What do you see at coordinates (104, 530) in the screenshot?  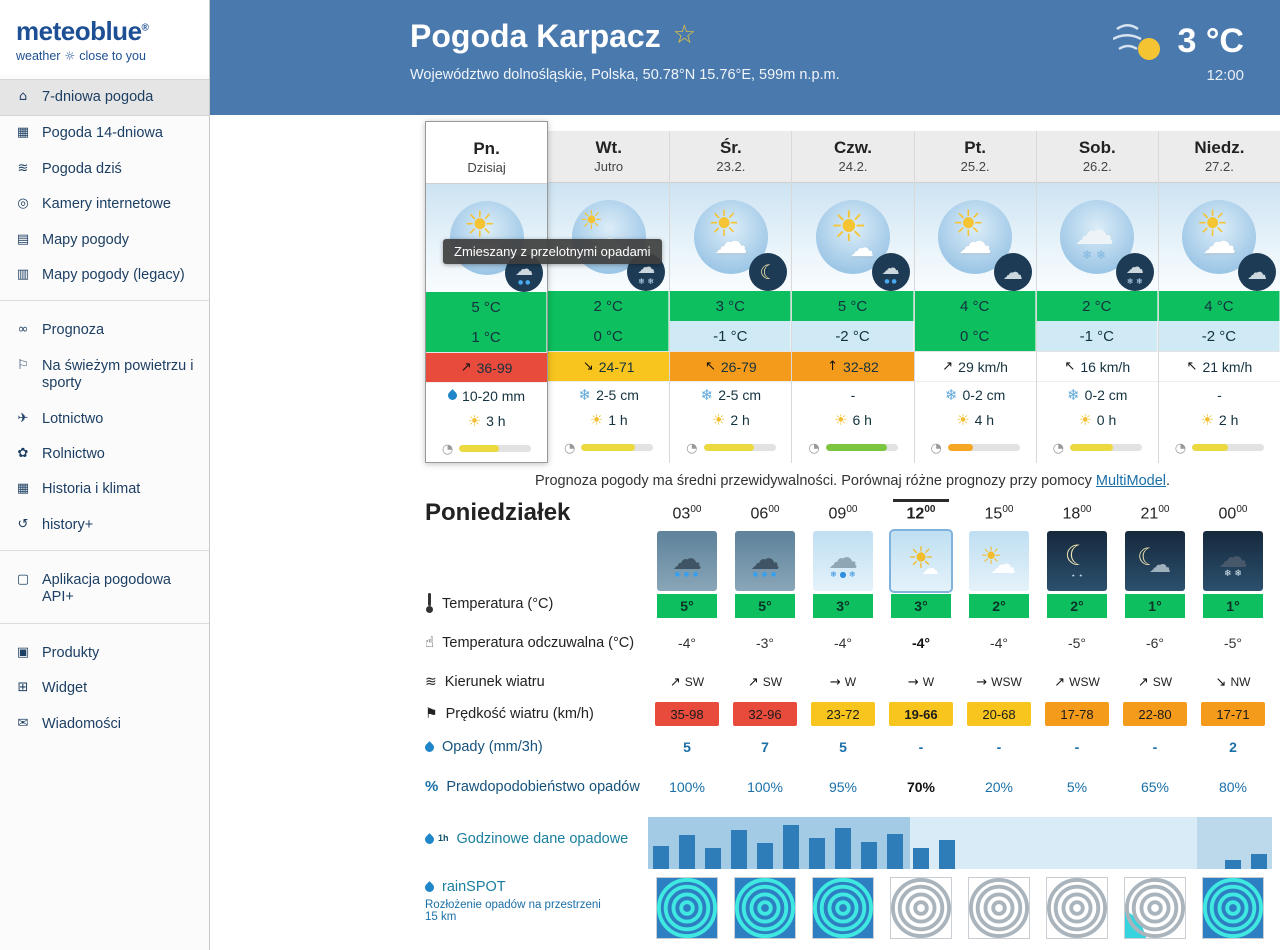 I see `sidebar-item: ↺ history+` at bounding box center [104, 530].